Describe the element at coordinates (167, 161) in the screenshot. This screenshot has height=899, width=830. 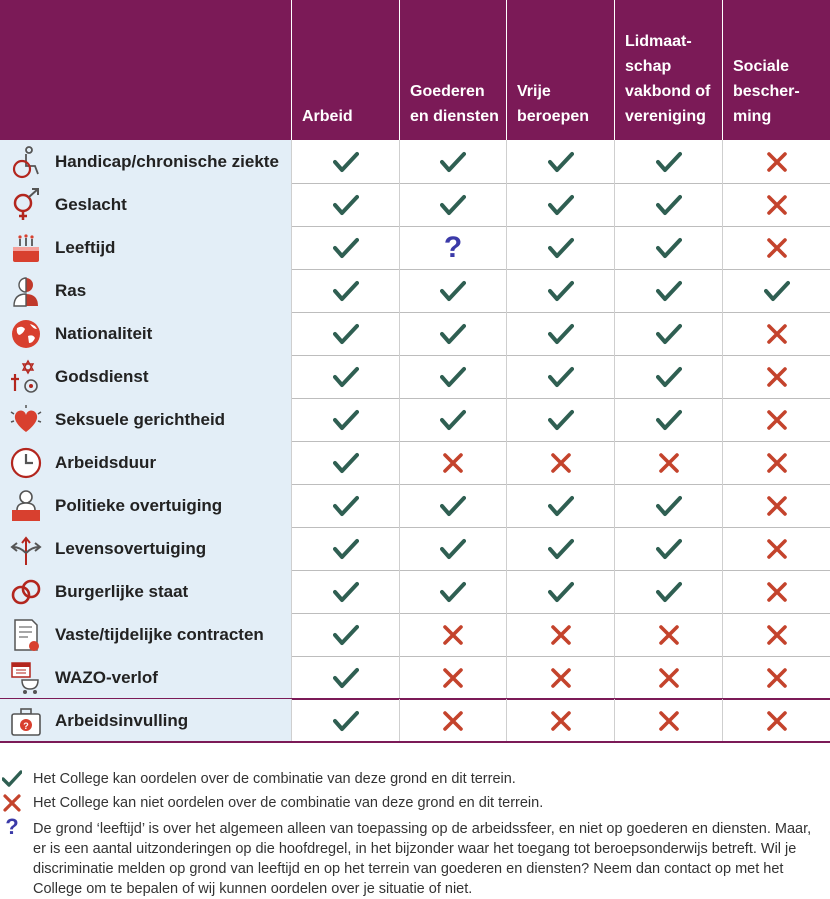
I see `row-label: Handicap/chronische ziekte` at that location.